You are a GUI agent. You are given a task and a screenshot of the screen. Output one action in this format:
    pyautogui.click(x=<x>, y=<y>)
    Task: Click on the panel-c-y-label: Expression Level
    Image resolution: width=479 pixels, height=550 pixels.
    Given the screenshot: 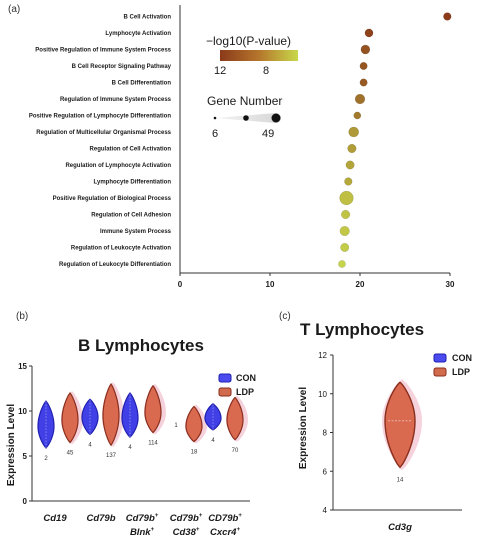 What is the action you would take?
    pyautogui.click(x=303, y=428)
    